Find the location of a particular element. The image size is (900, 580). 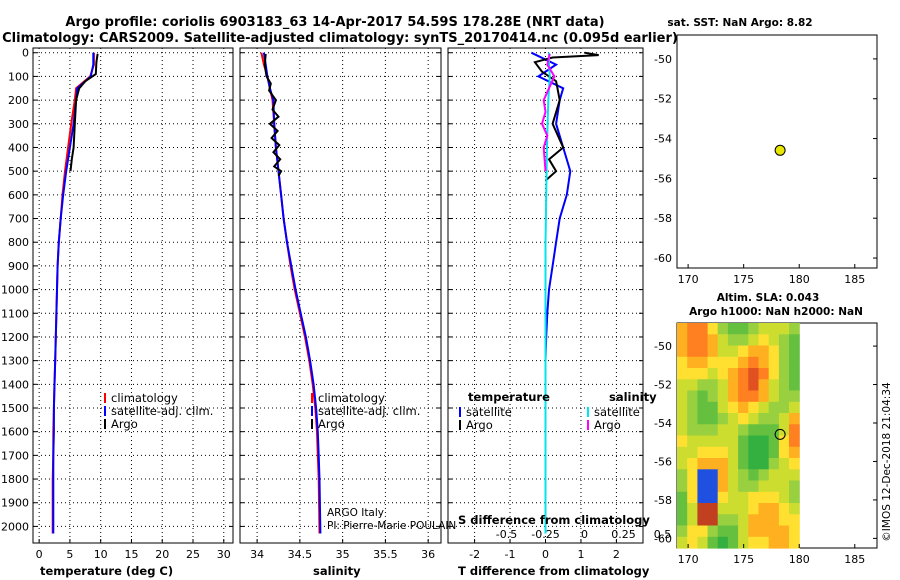

sal-xtick-label: 34 is located at coordinates (257, 554).